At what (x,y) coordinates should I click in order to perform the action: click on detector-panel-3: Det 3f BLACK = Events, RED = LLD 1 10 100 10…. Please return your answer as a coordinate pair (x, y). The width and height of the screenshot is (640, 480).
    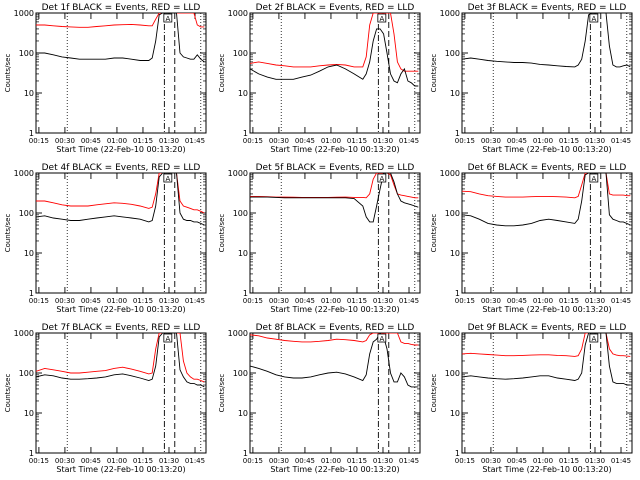
    Looking at the image, I should click on (531, 78).